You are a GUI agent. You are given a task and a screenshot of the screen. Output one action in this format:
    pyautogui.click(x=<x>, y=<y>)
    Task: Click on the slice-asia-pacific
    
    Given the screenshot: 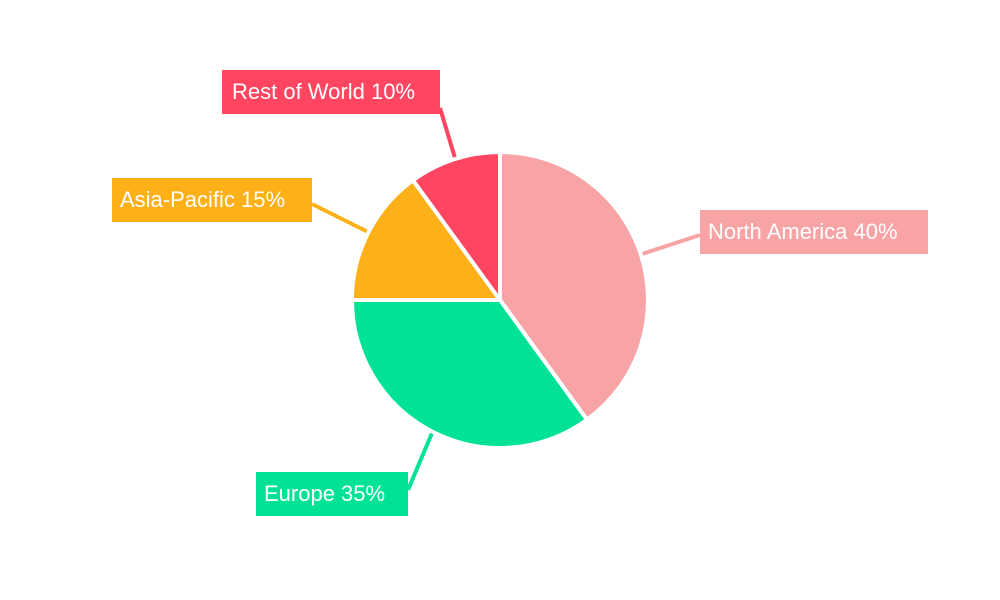 What is the action you would take?
    pyautogui.click(x=426, y=240)
    